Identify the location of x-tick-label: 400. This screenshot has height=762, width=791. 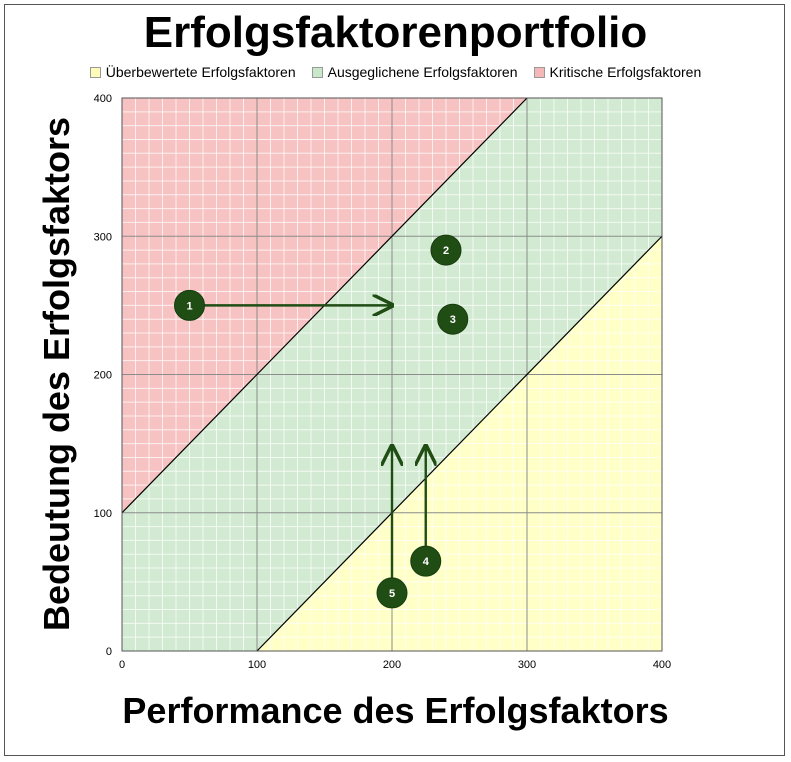
(662, 665).